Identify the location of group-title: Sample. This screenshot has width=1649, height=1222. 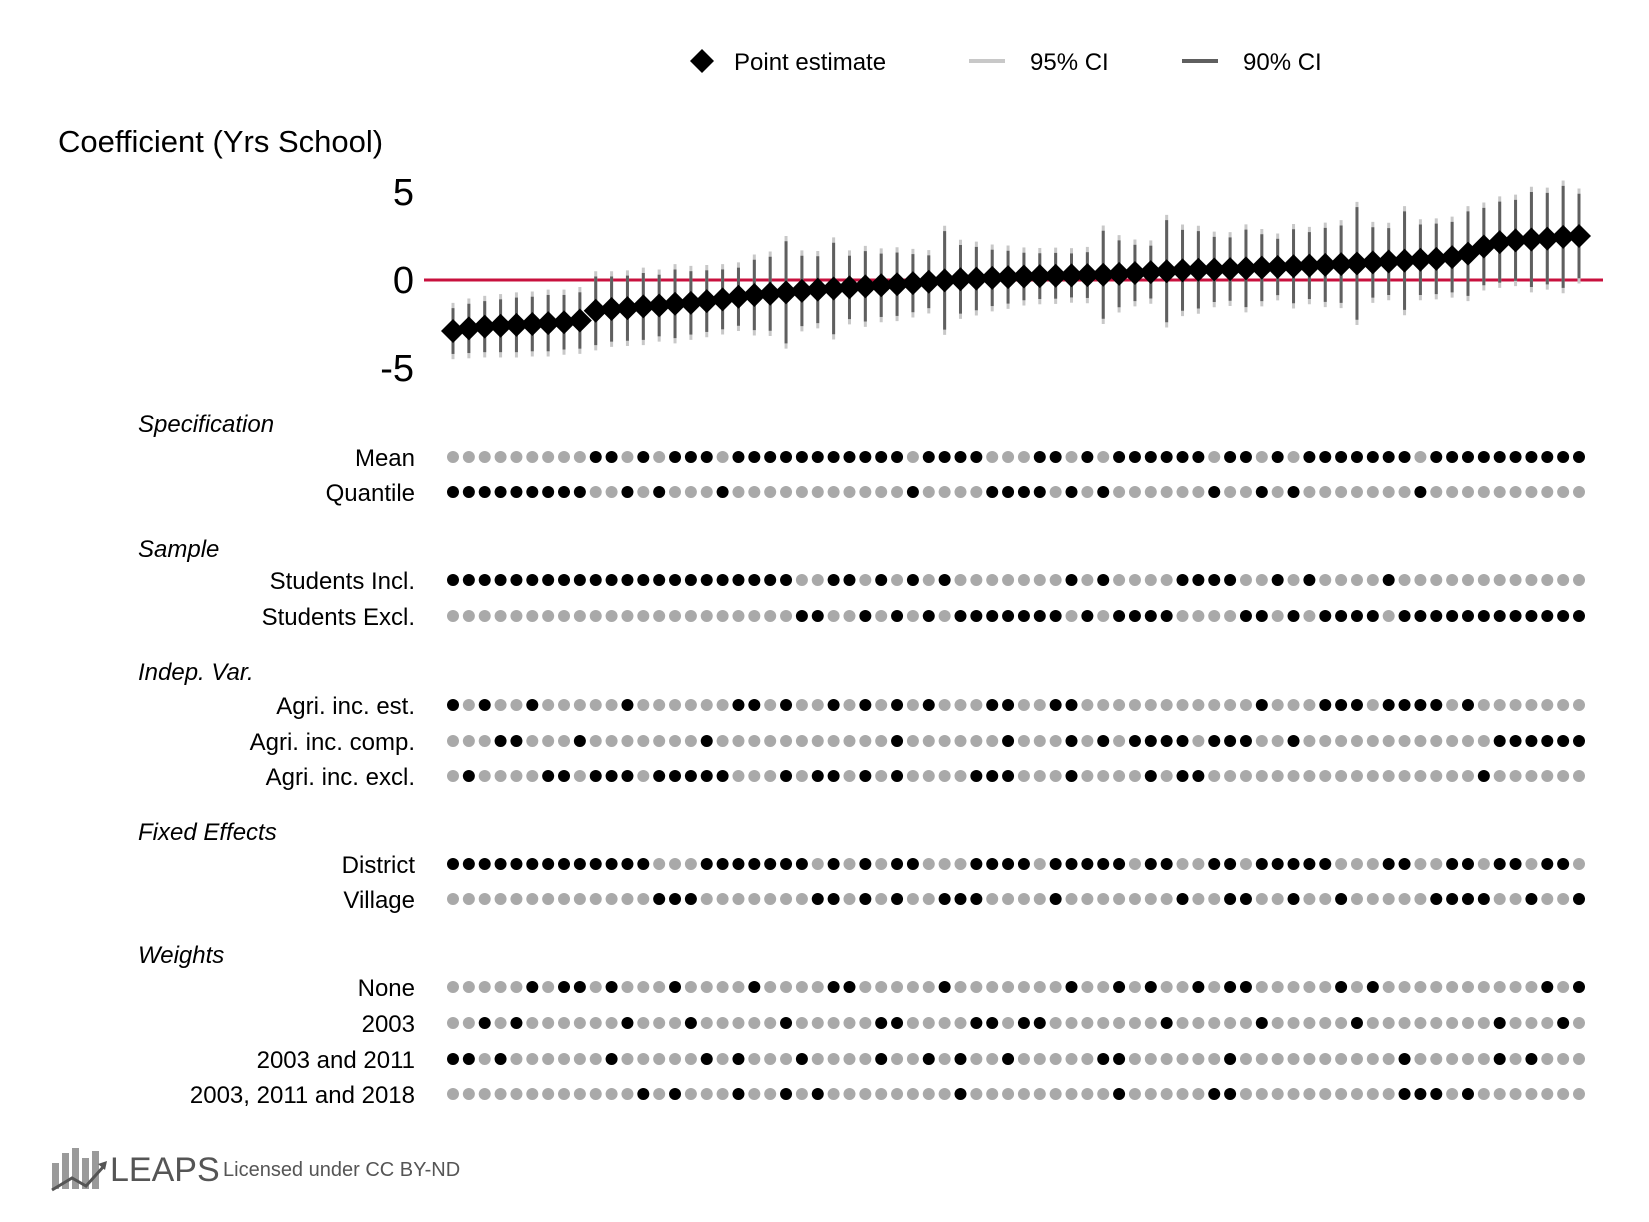
(178, 549).